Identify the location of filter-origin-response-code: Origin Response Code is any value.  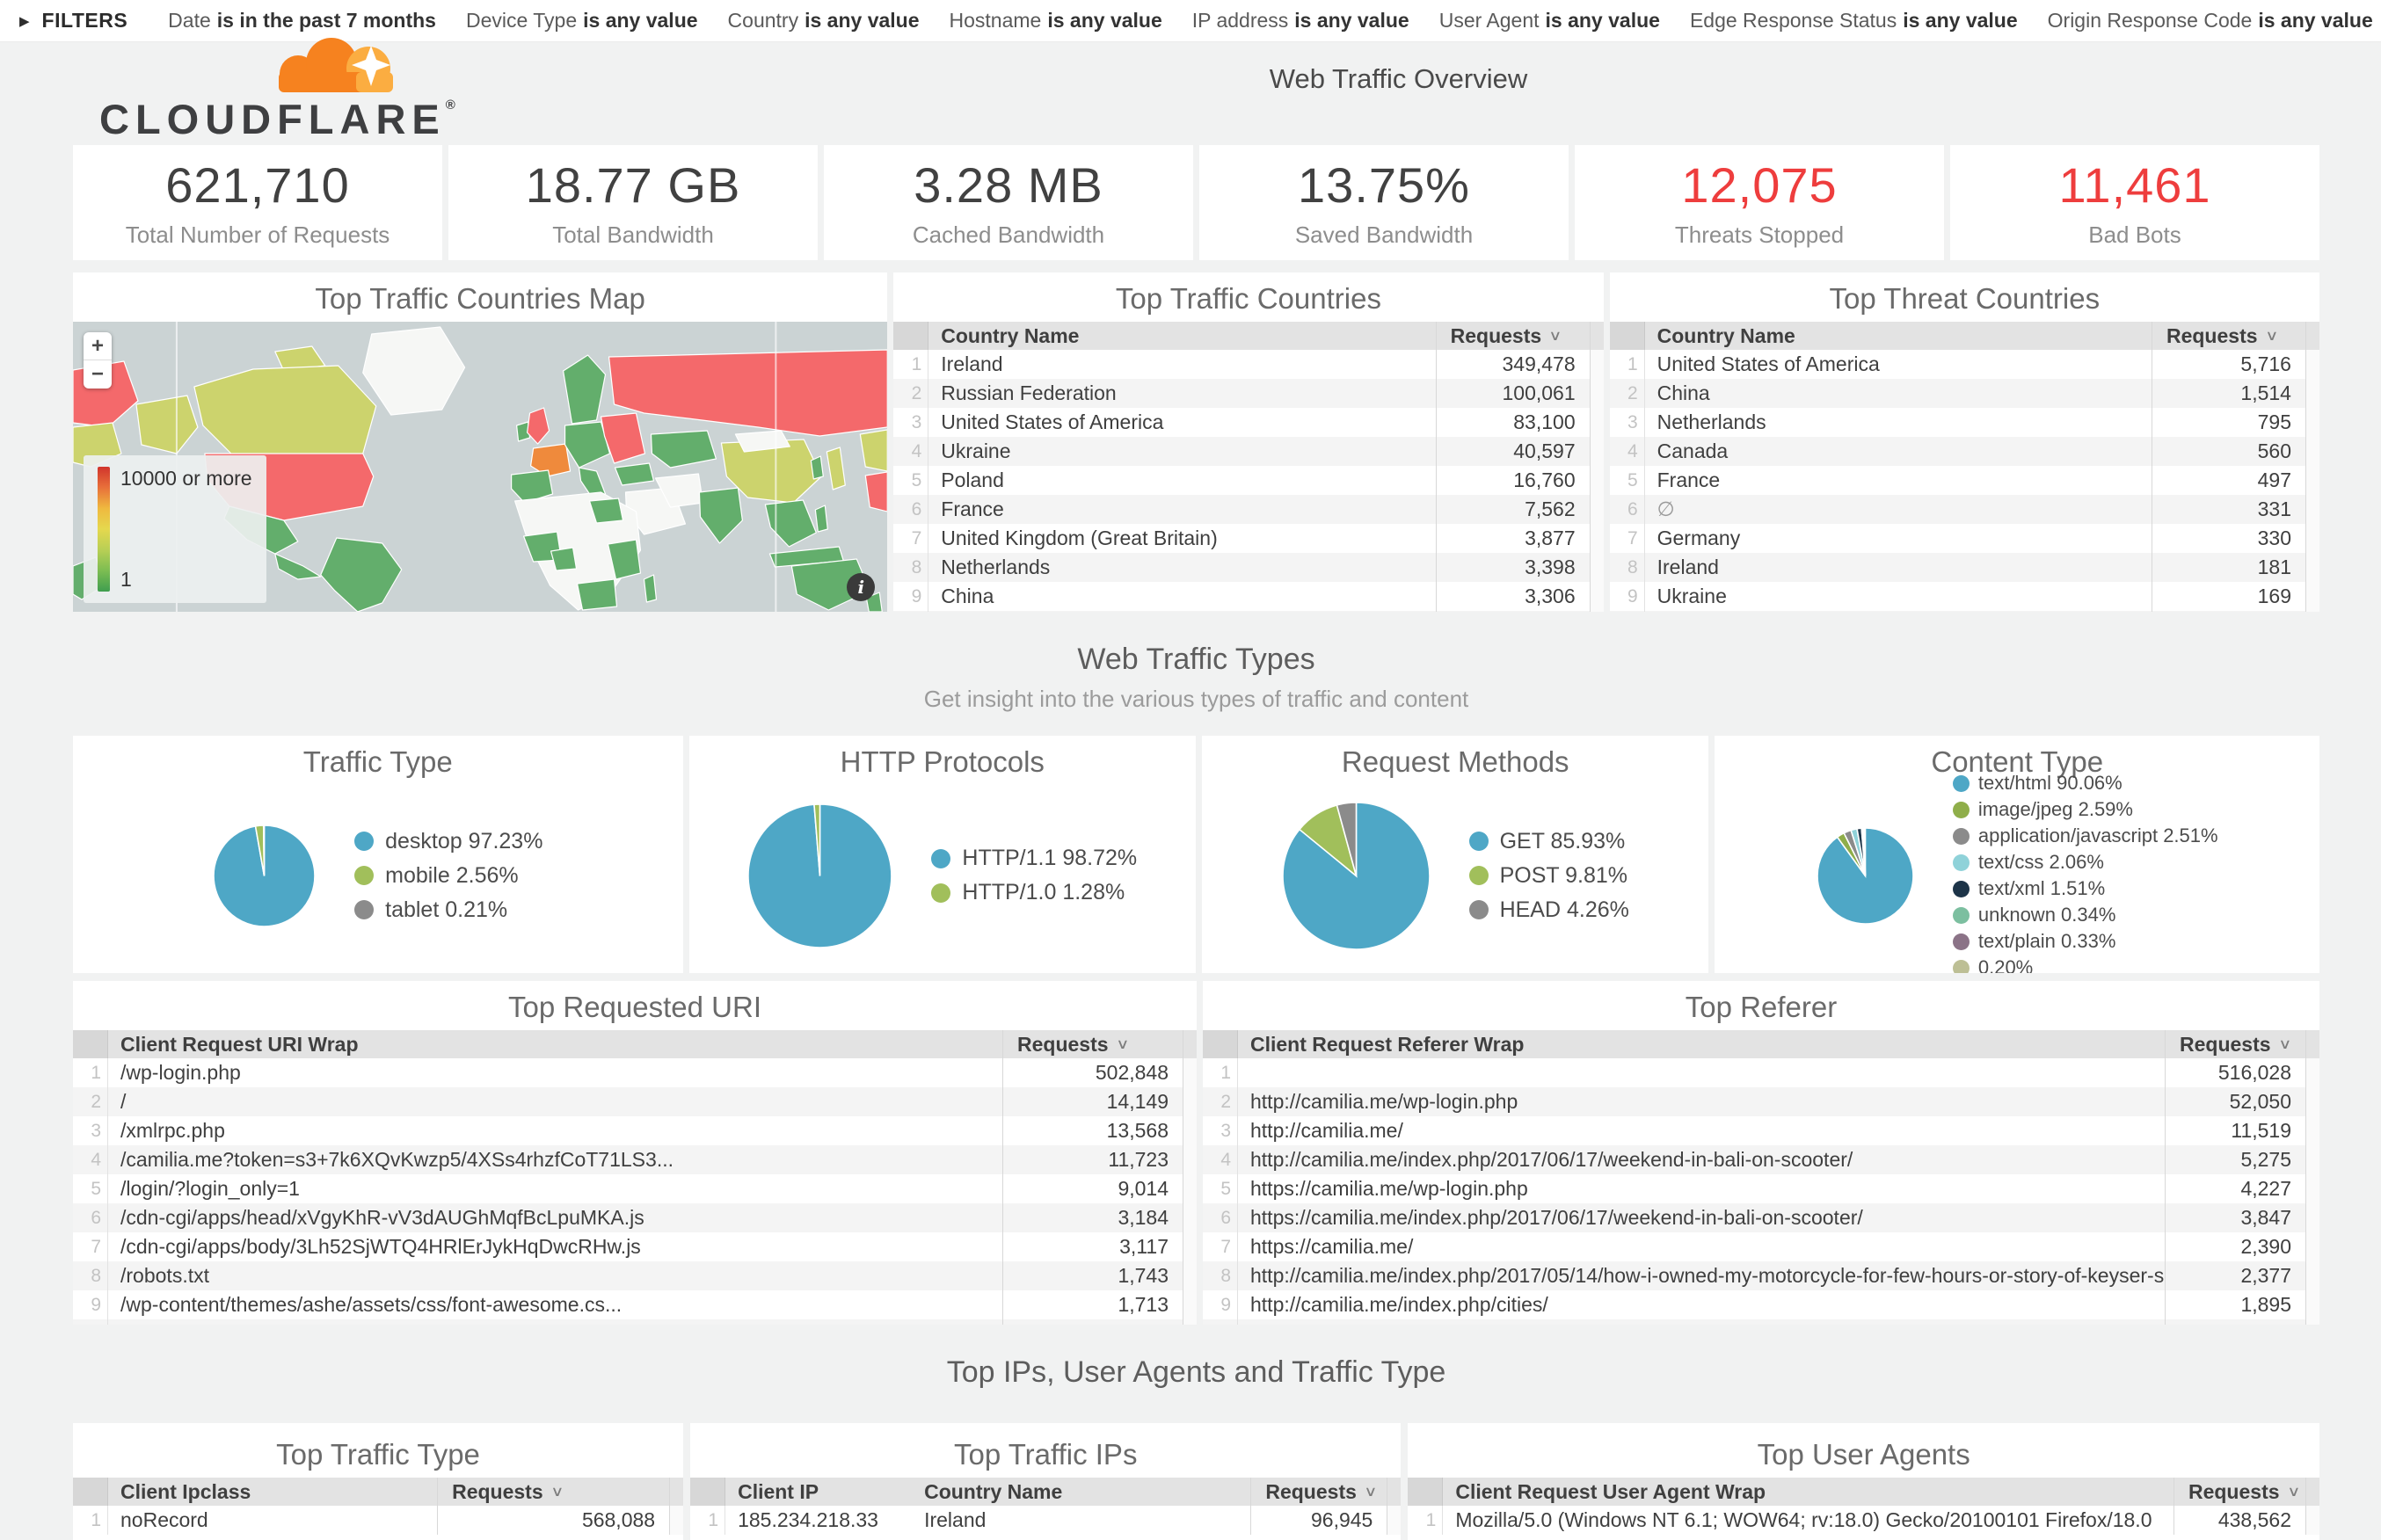
(2210, 20).